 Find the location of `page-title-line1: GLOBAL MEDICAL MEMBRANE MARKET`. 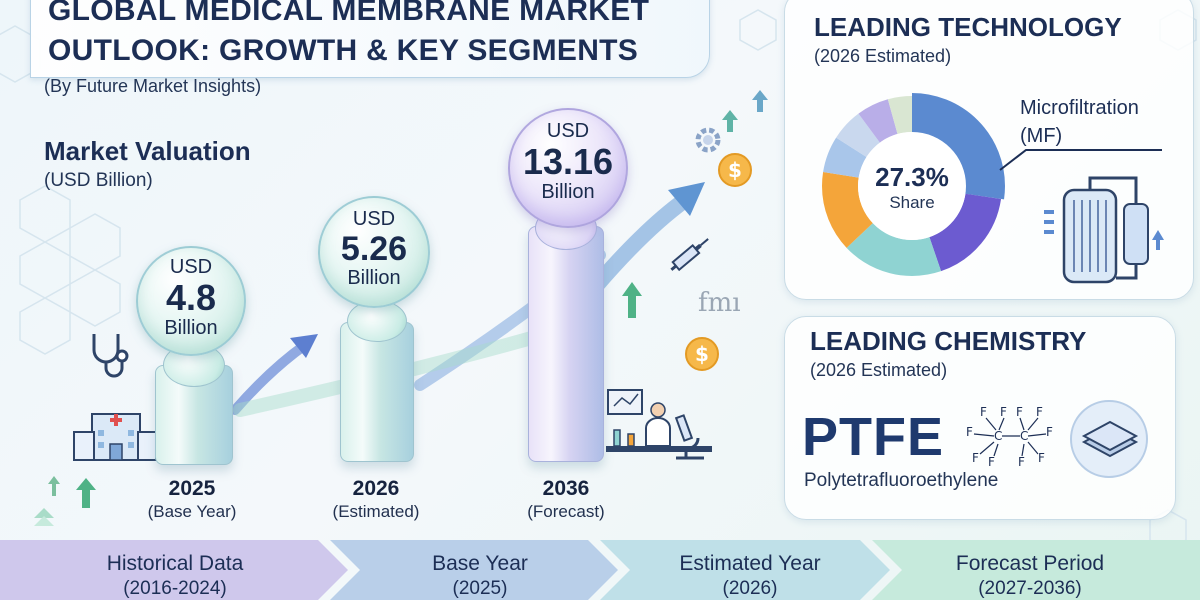

page-title-line1: GLOBAL MEDICAL MEMBRANE MARKET is located at coordinates (349, 13).